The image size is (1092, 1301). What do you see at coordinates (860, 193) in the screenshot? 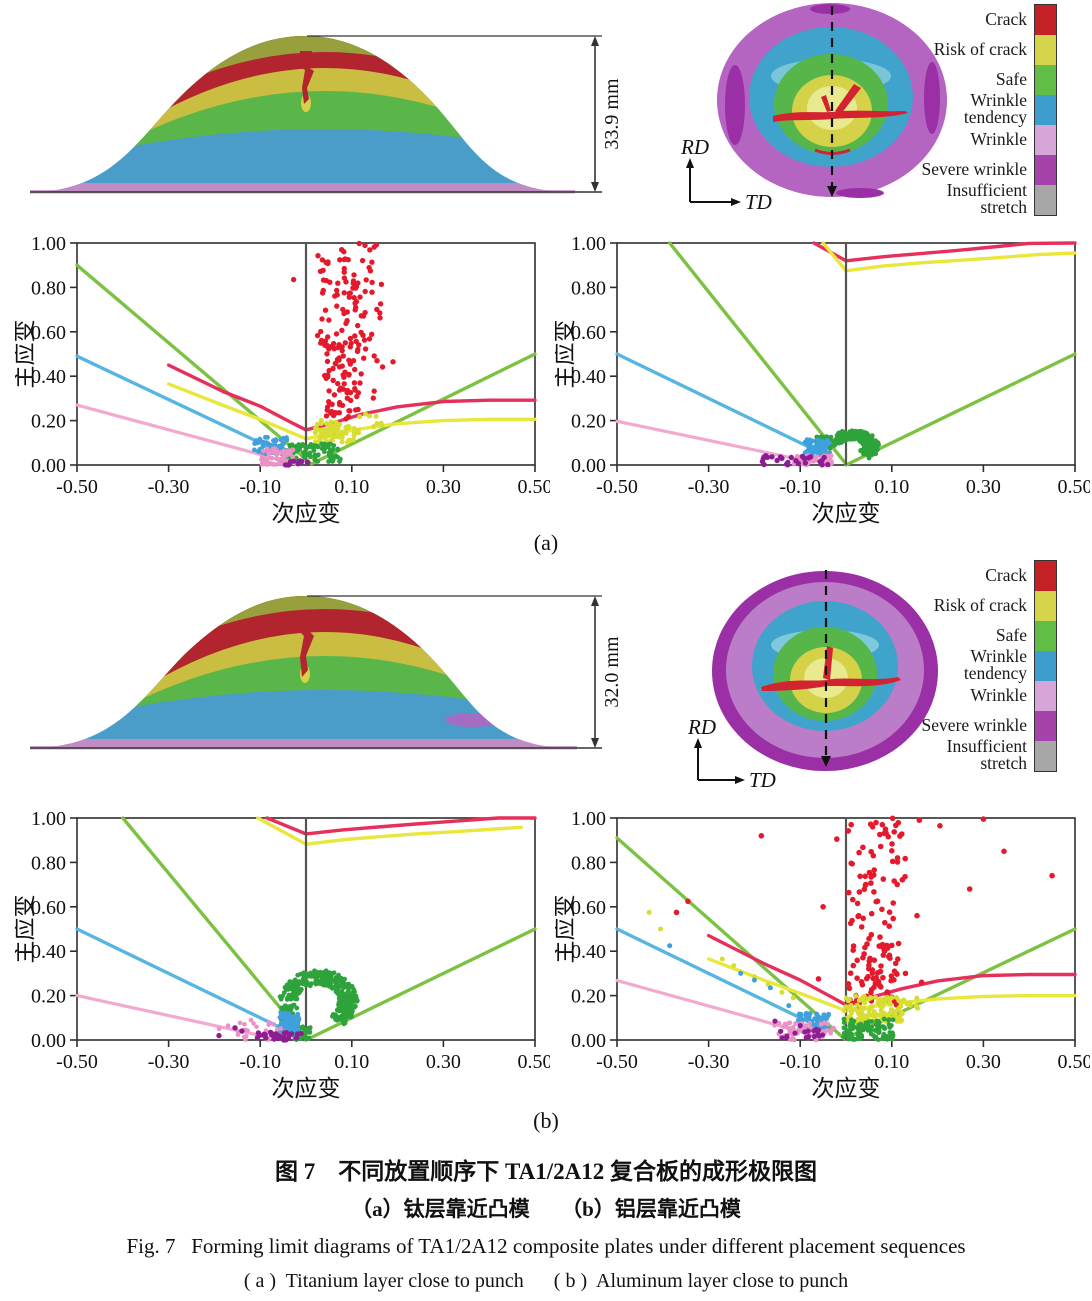
I see `disc-a-severe-blob-bottom` at bounding box center [860, 193].